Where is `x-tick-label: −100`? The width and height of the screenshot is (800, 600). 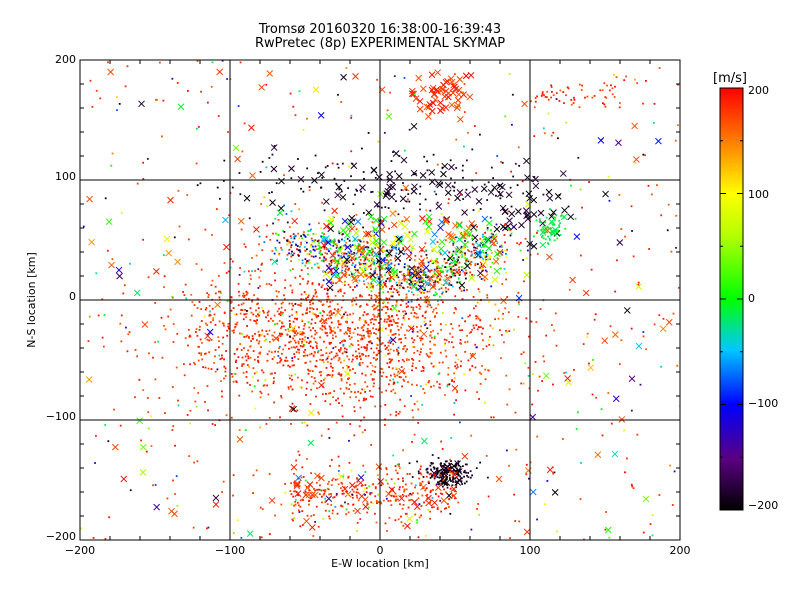 x-tick-label: −100 is located at coordinates (230, 550).